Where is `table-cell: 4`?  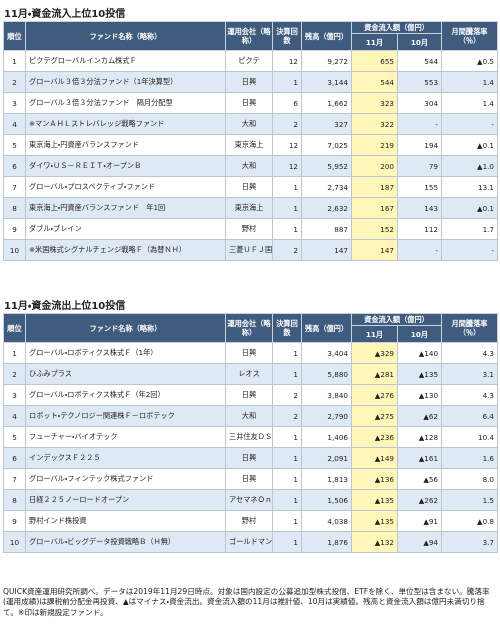 table-cell: 4 is located at coordinates (14, 416).